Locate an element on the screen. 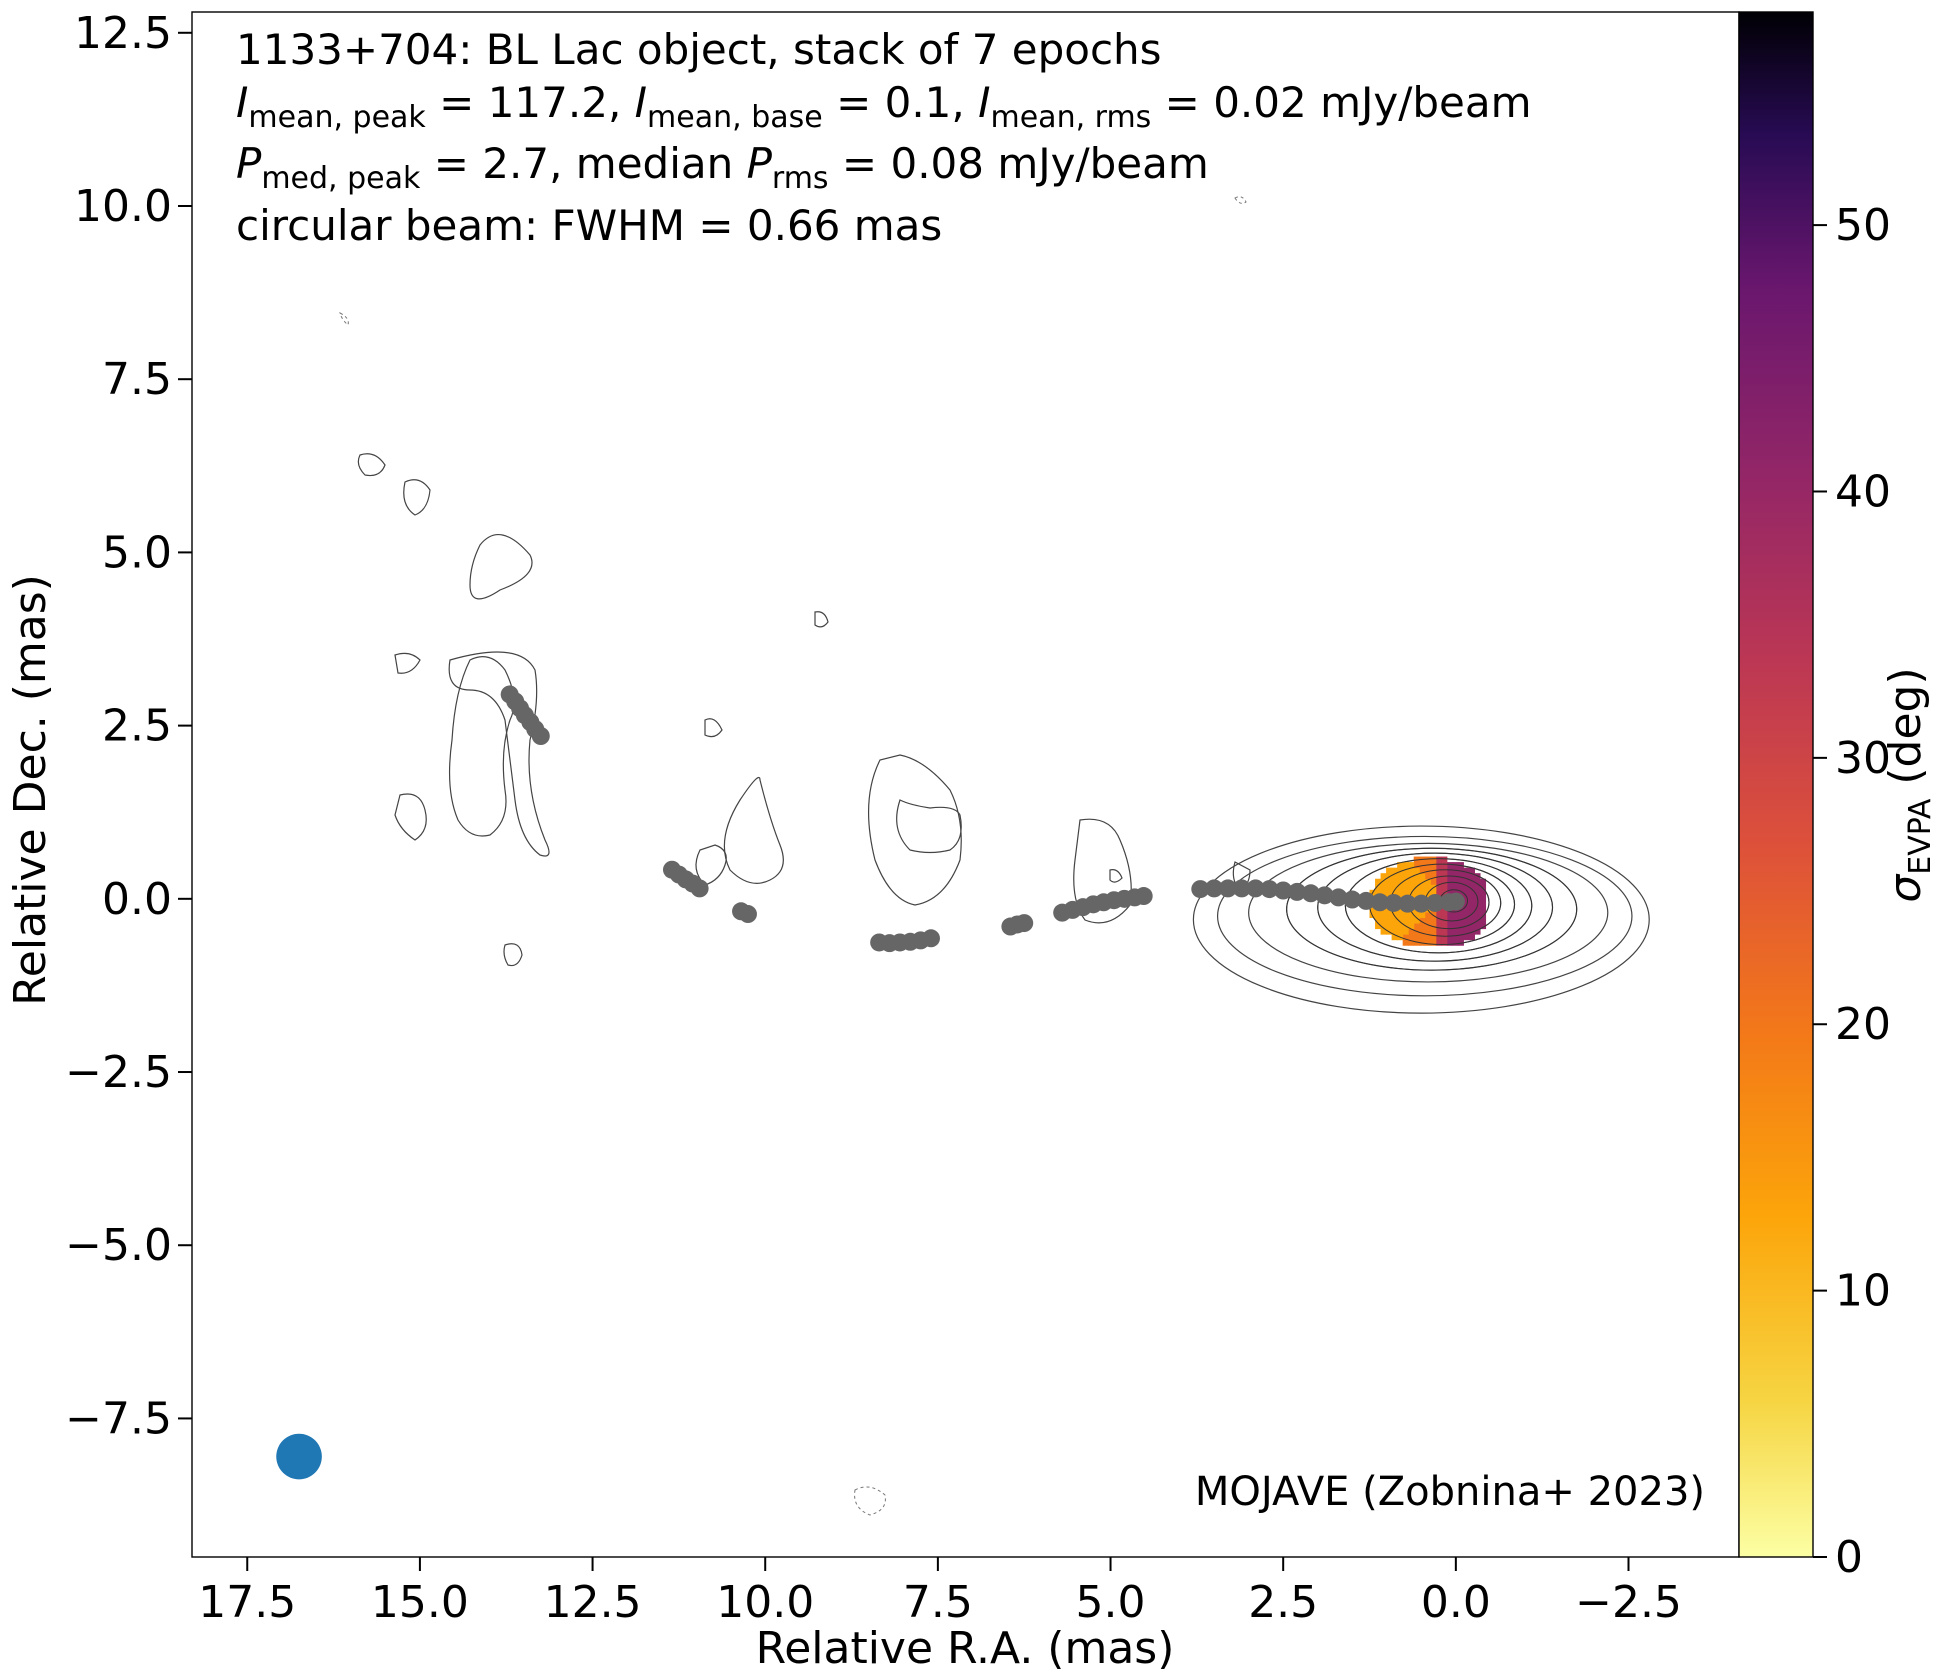 The image size is (1949, 1674). x-tick-label: 12.5 is located at coordinates (593, 1602).